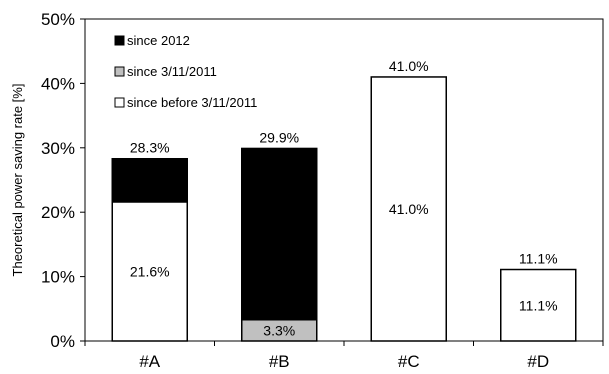  What do you see at coordinates (17, 180) in the screenshot?
I see `y-axis-label: Theoretical power saving rate [%]` at bounding box center [17, 180].